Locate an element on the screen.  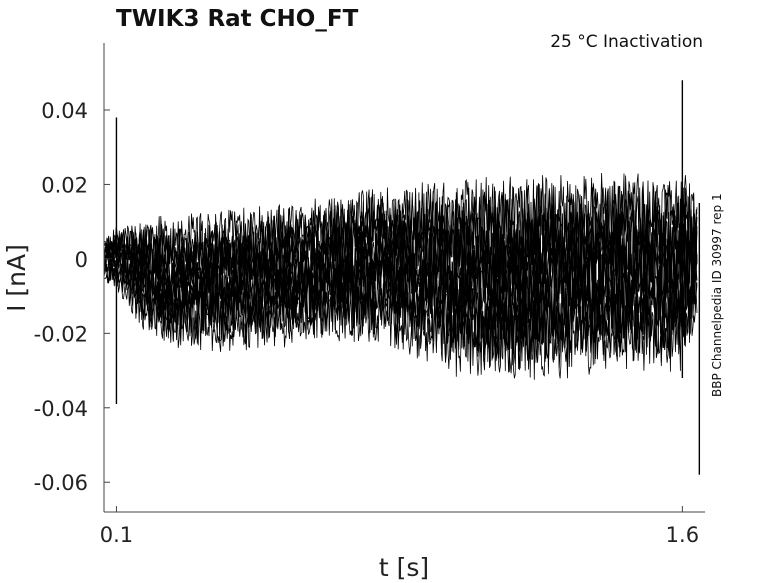
condition-annotation: 25 °C Inactivation is located at coordinates (626, 42).